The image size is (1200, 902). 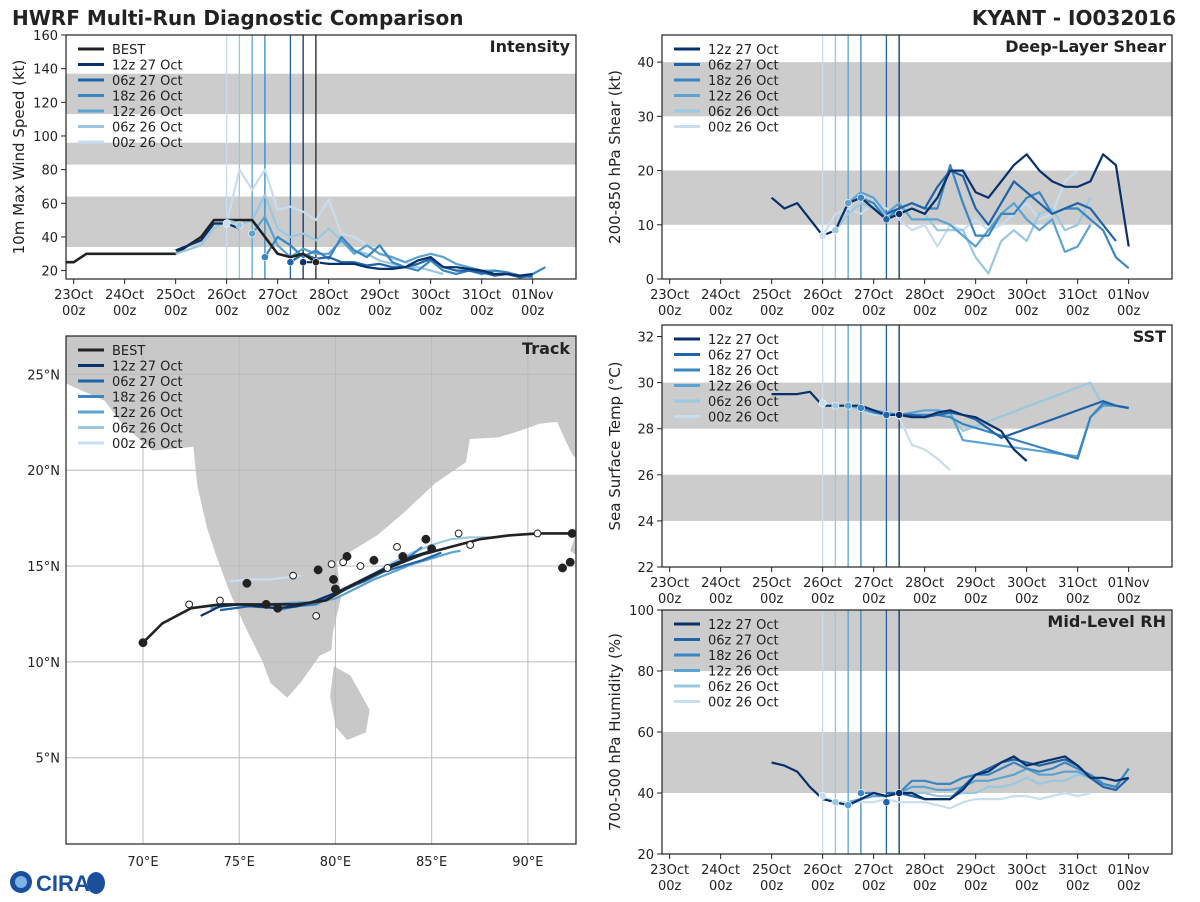 I want to click on rh-xtick-label: 30Oct 00z, so click(x=1026, y=878).